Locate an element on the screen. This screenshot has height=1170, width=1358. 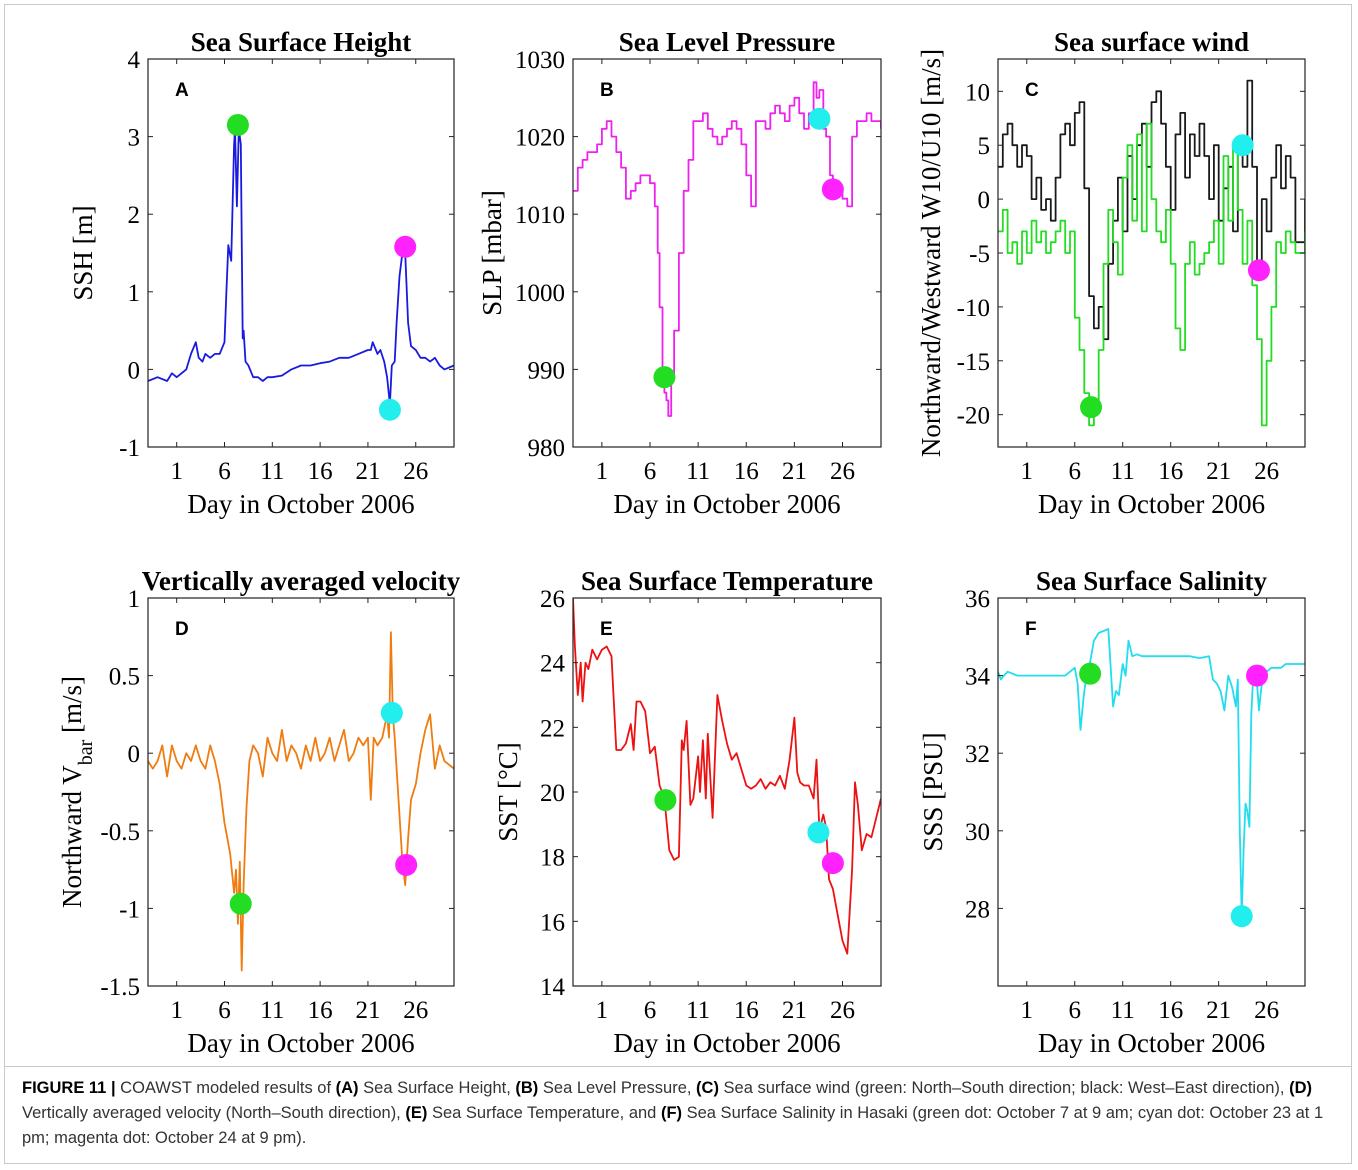
chart-title: Sea Surface Salinity is located at coordinates (1152, 581).